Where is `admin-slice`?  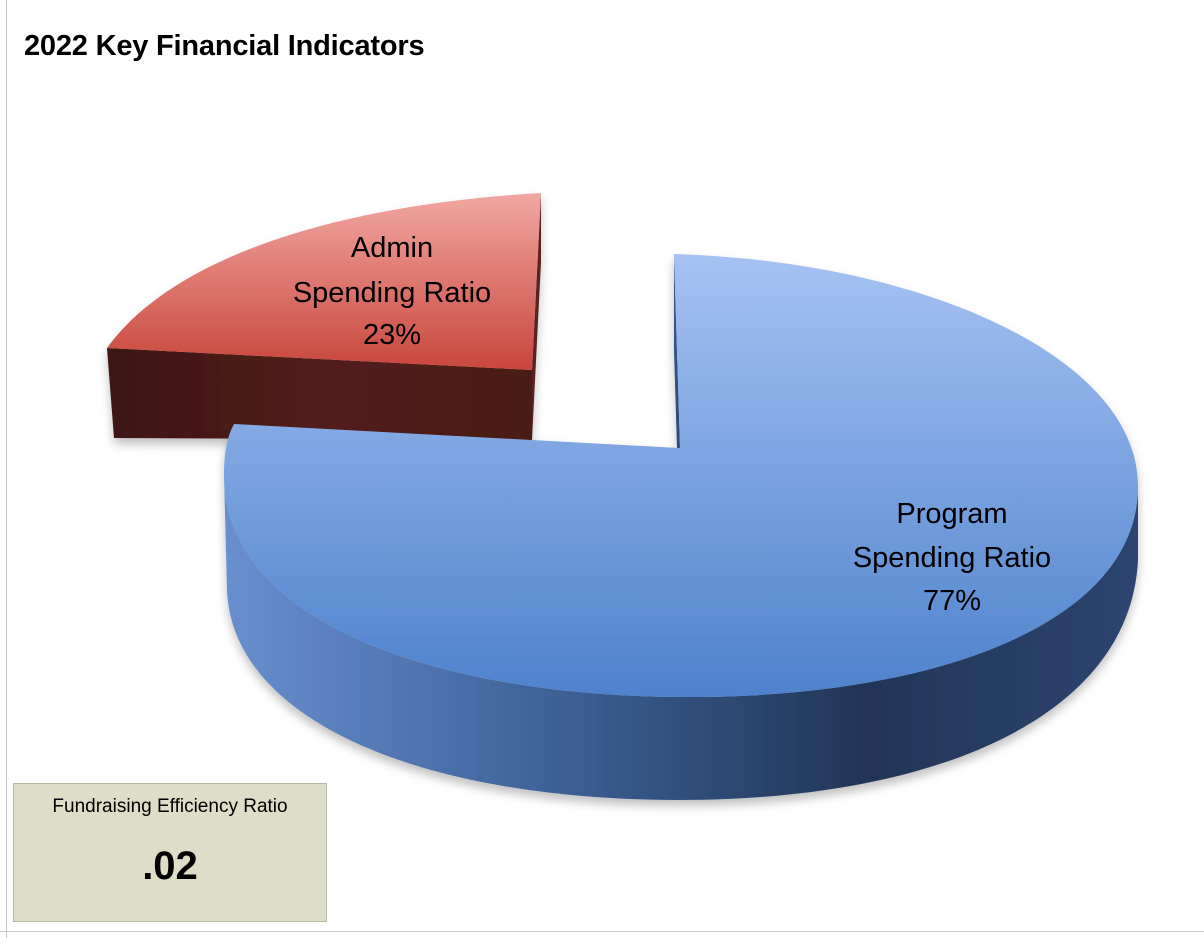 admin-slice is located at coordinates (324, 316).